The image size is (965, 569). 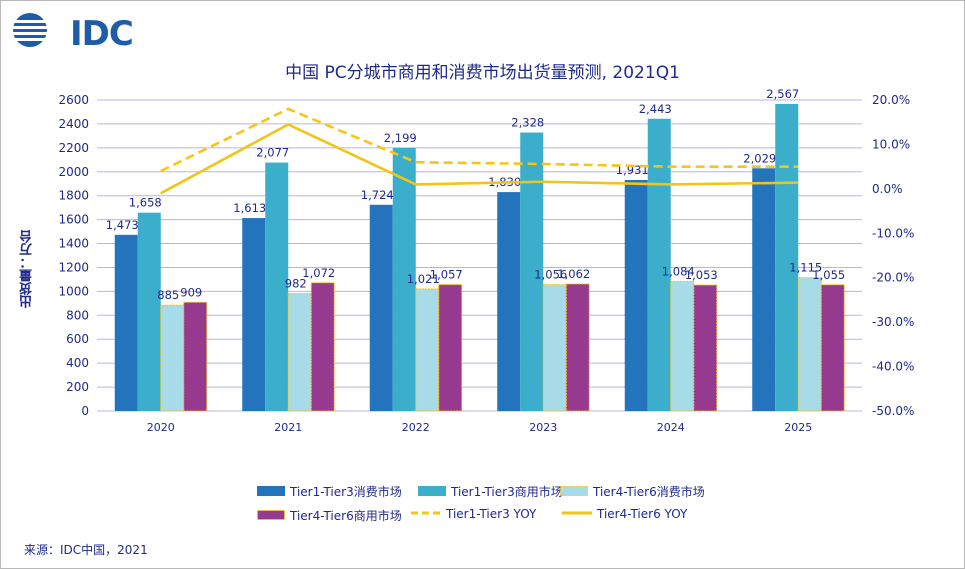 What do you see at coordinates (346, 516) in the screenshot?
I see `legend-label-t46-commercial: Tier4-Tier6商用市场` at bounding box center [346, 516].